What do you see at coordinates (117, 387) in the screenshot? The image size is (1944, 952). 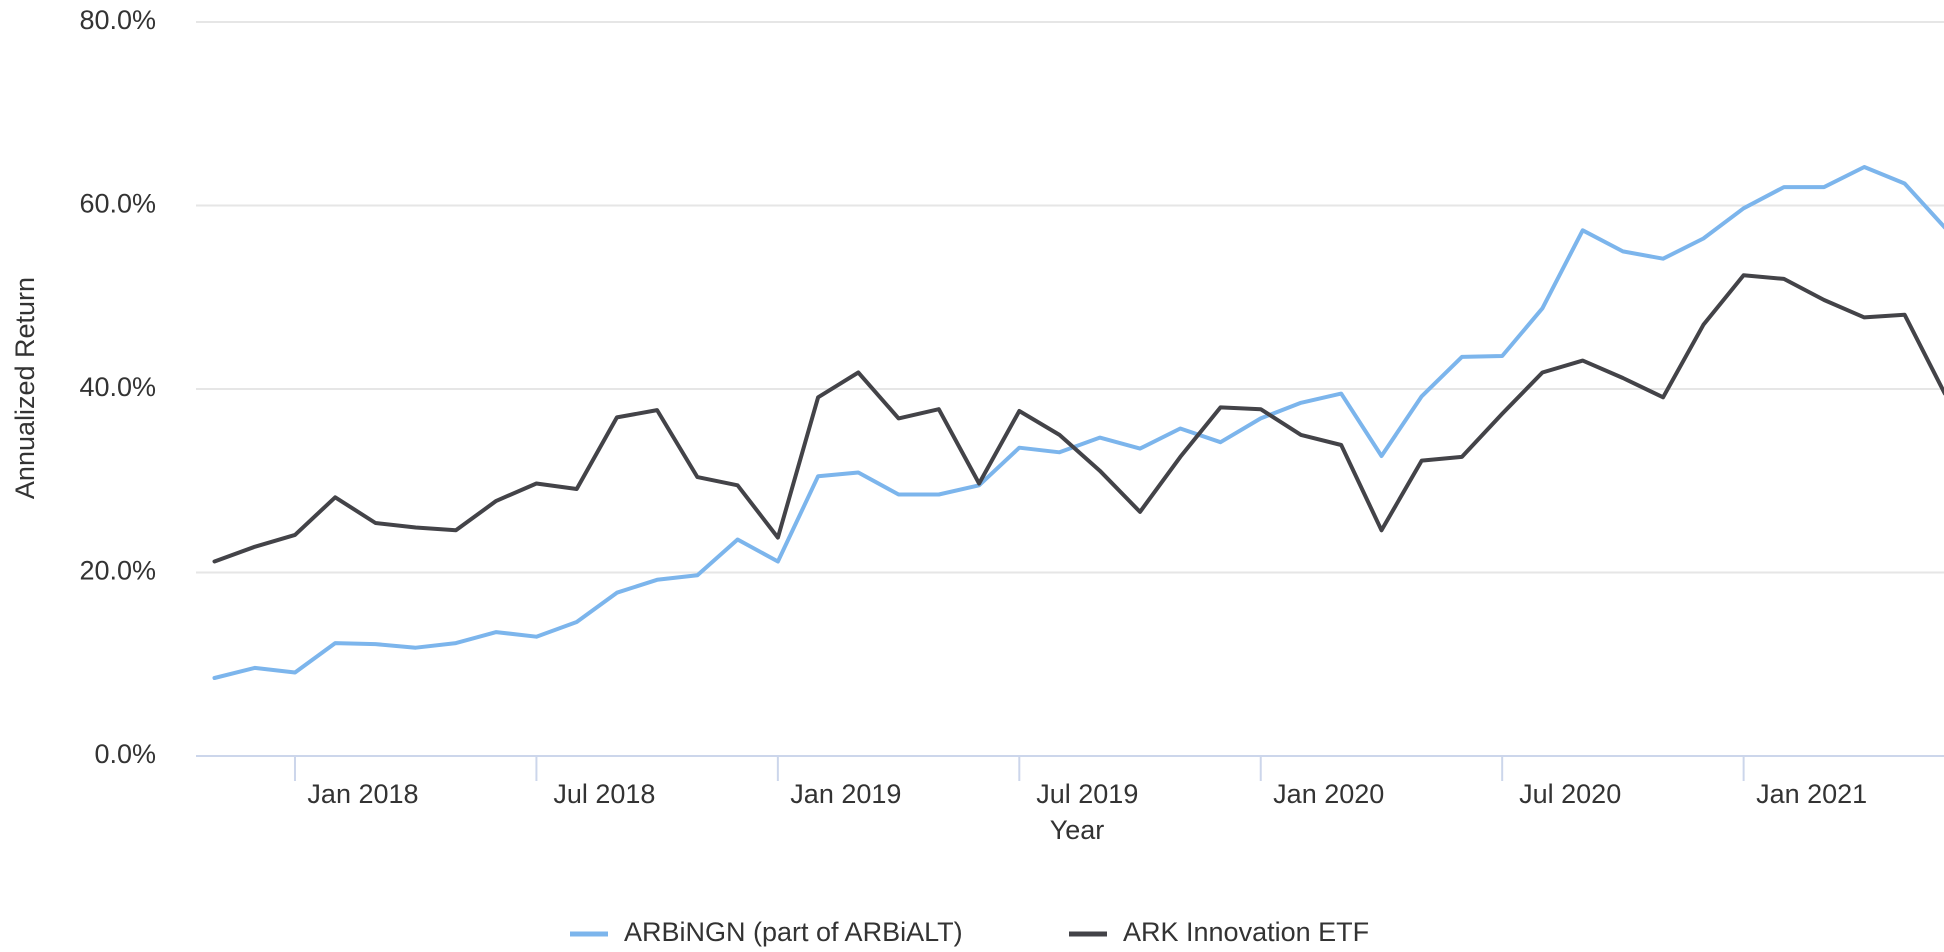 I see `y-tick-label: 40.0%` at bounding box center [117, 387].